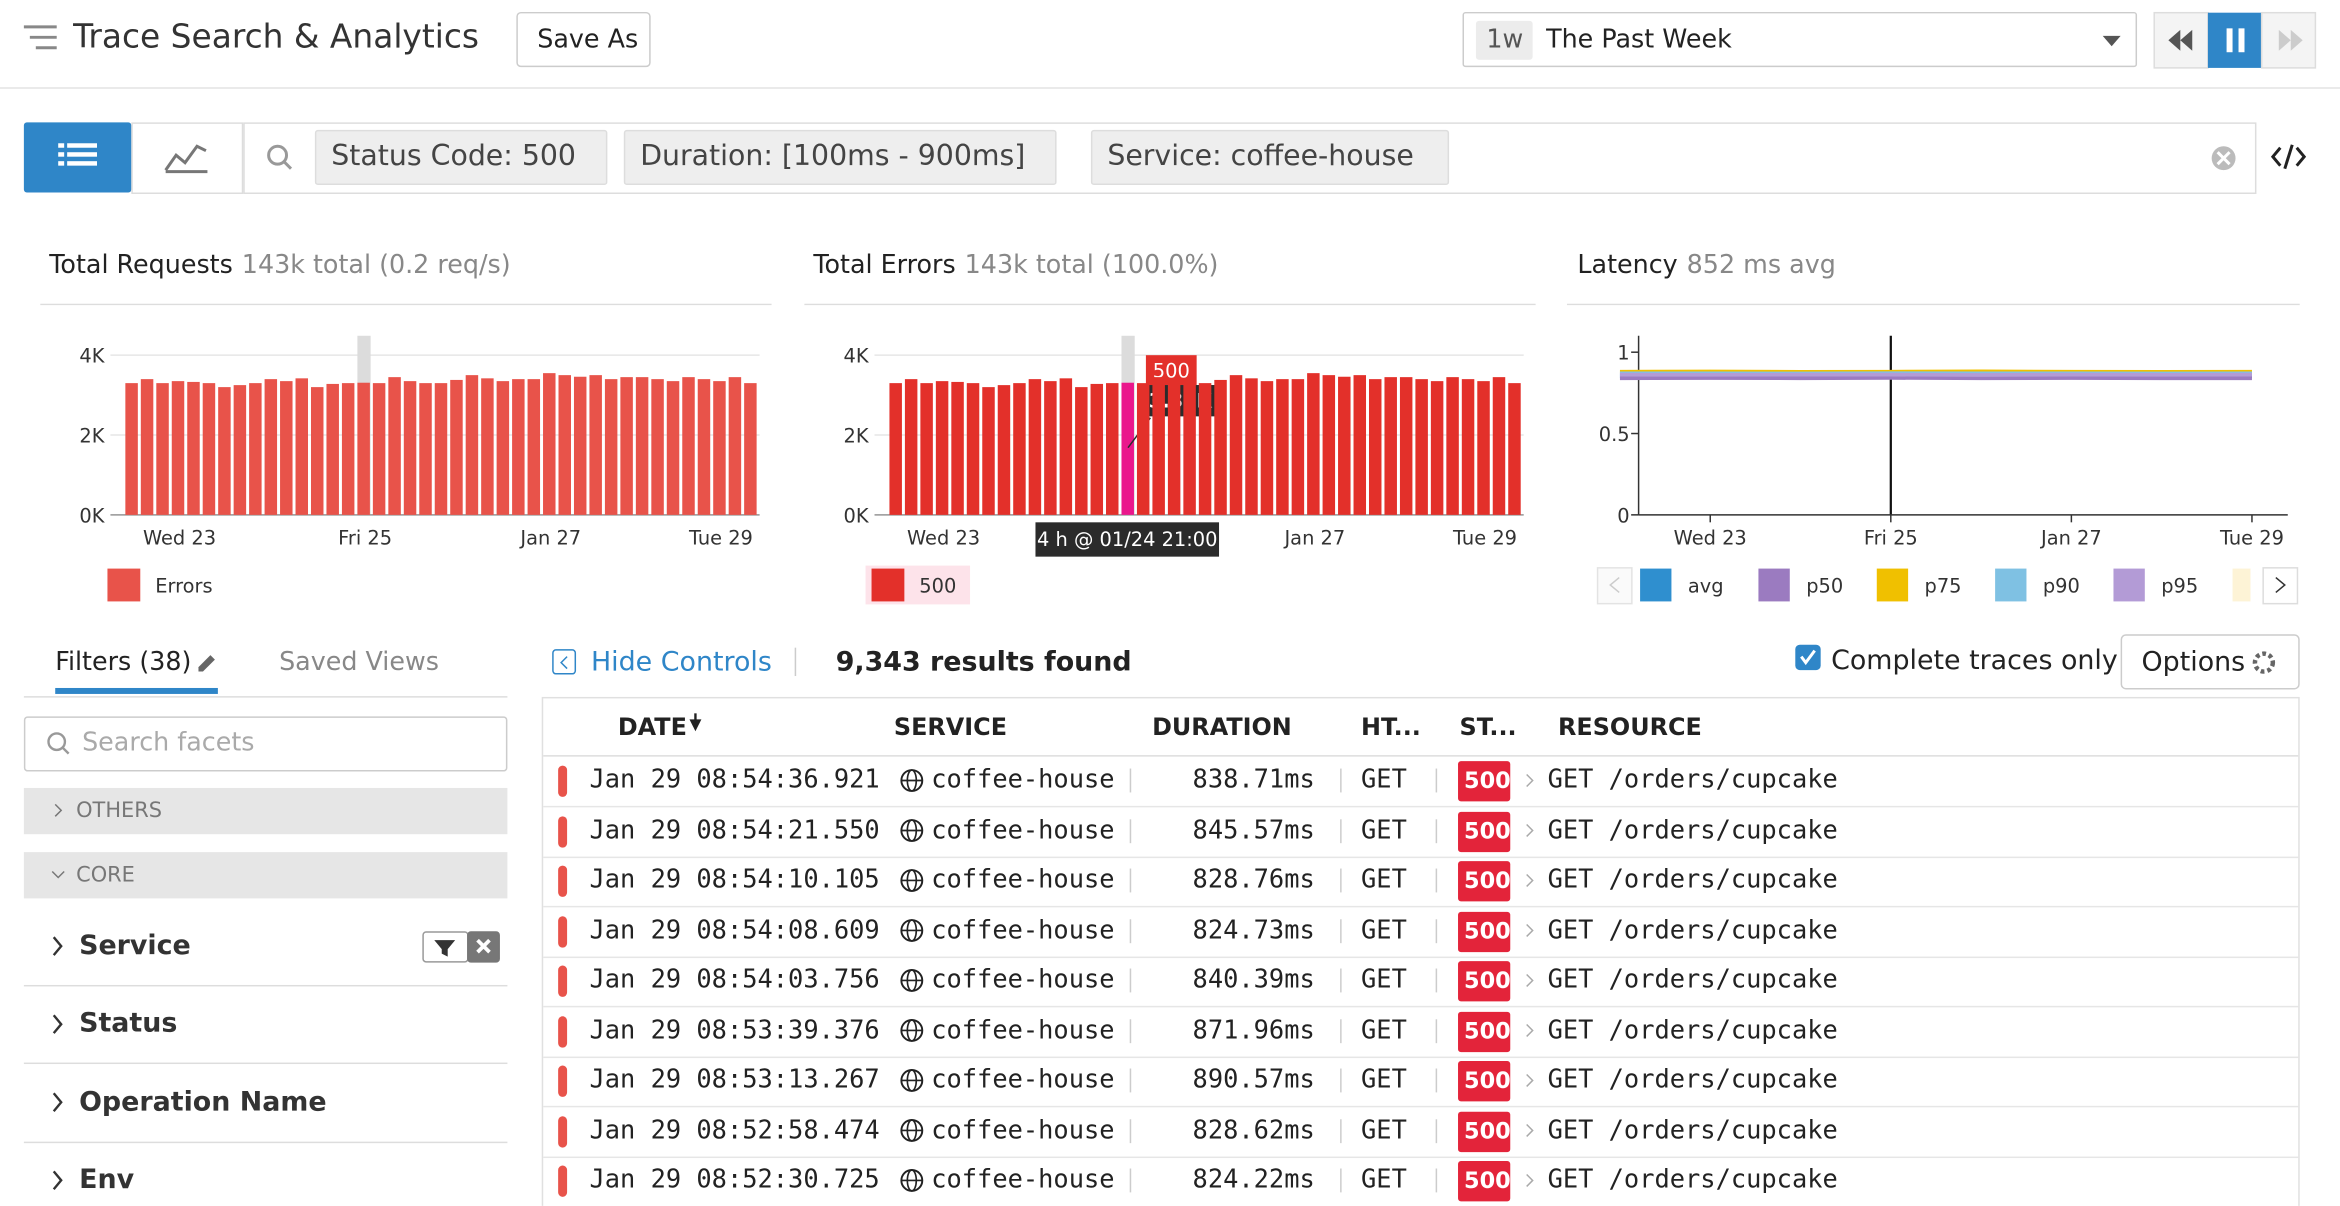 This screenshot has height=1206, width=2340. I want to click on x-tick-label: Wed 23, so click(1710, 538).